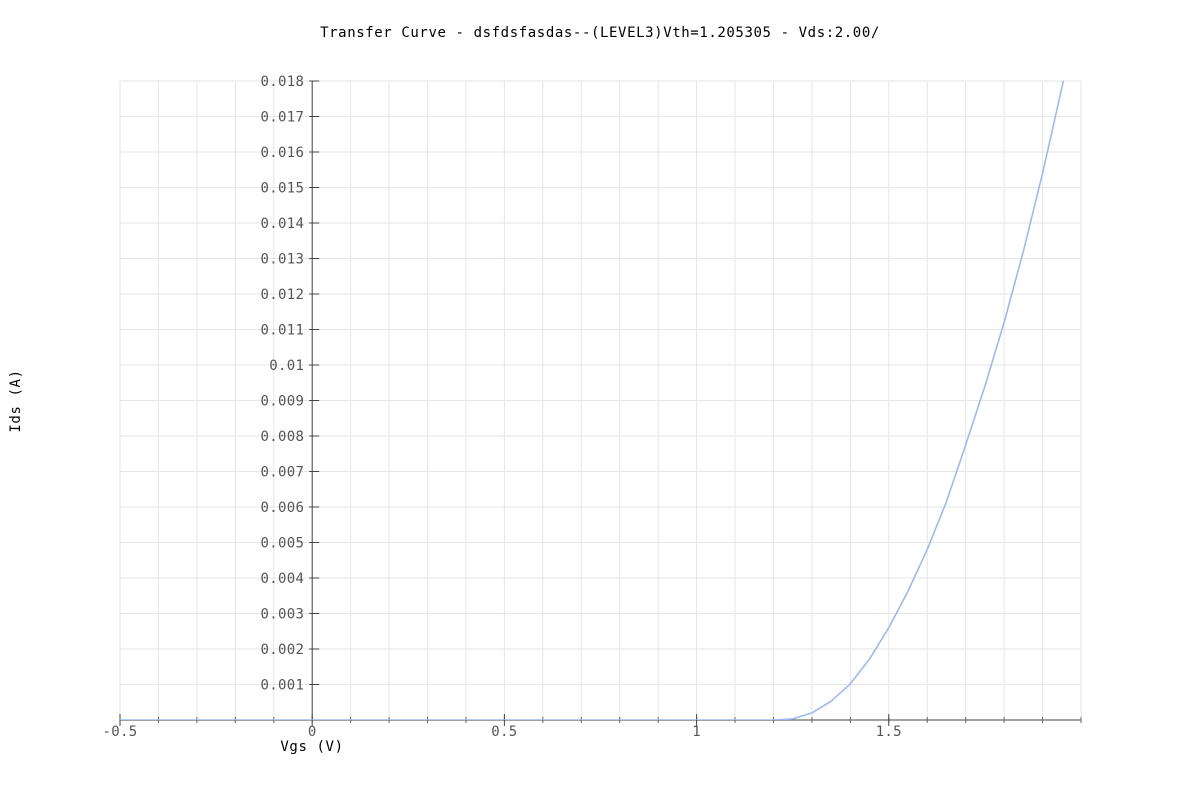 This screenshot has width=1200, height=800. Describe the element at coordinates (283, 437) in the screenshot. I see `y-tick-label: 0.008` at that location.